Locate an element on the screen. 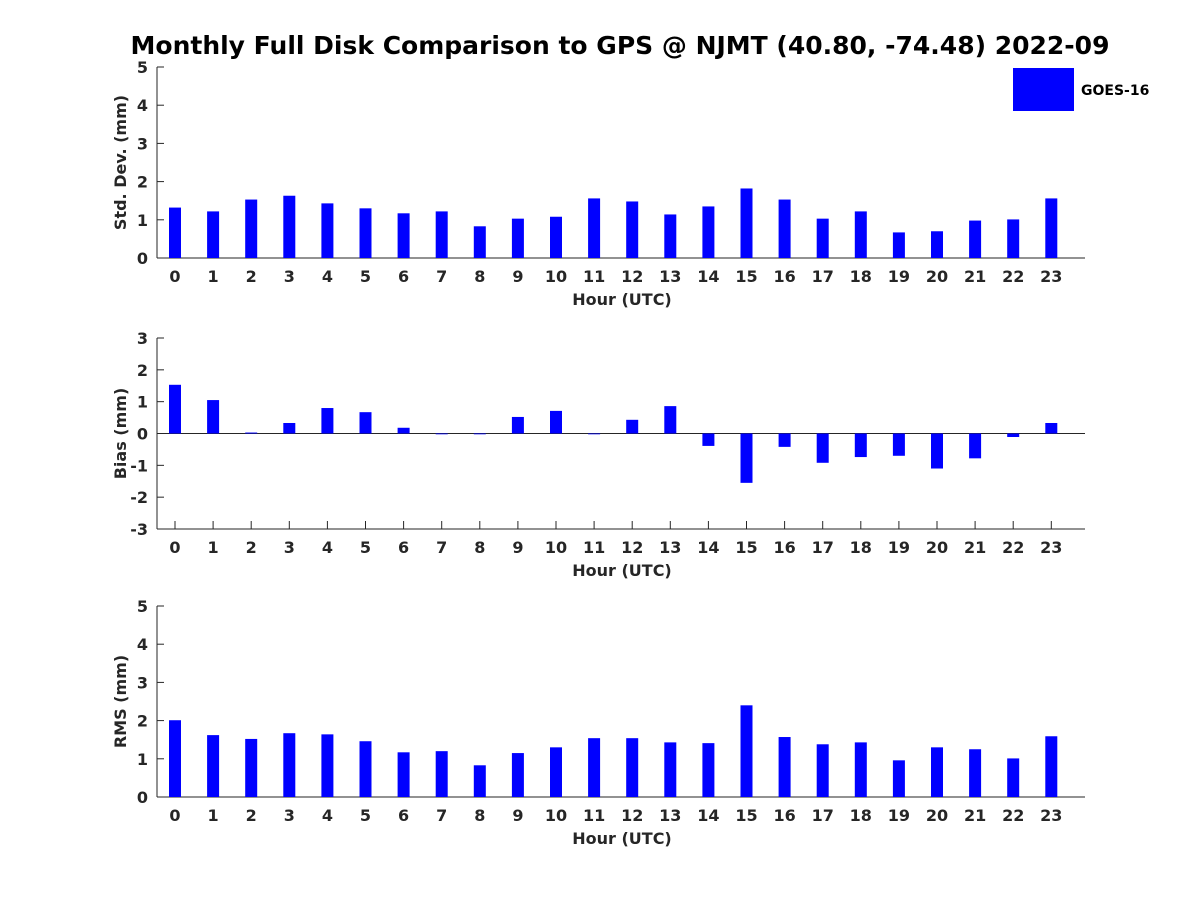 This screenshot has width=1200, height=900. legend: GOES-16 is located at coordinates (1081, 89).